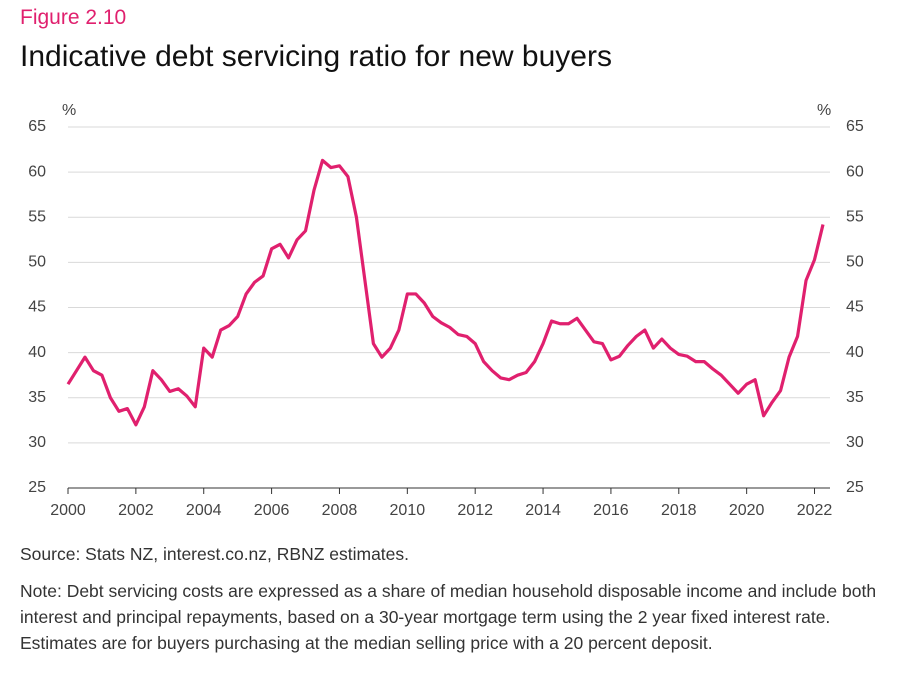  What do you see at coordinates (855, 126) in the screenshot?
I see `y2-tick-label: 65` at bounding box center [855, 126].